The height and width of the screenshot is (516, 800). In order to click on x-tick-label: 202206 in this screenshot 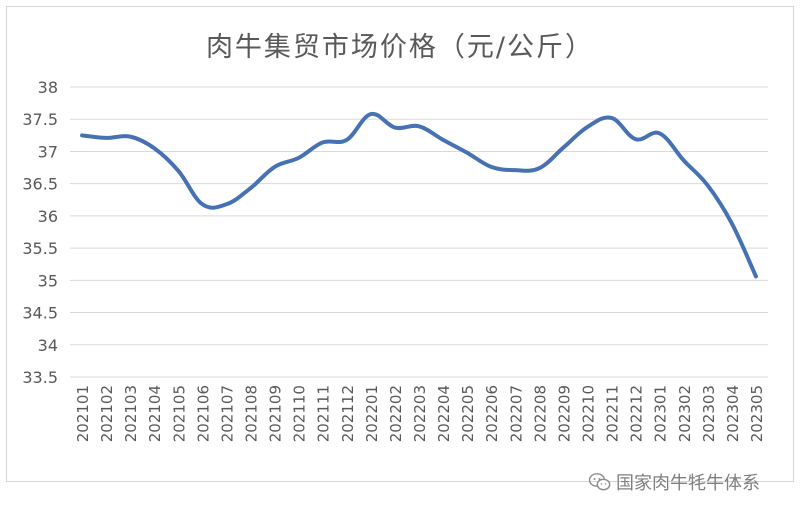, I will do `click(492, 413)`.